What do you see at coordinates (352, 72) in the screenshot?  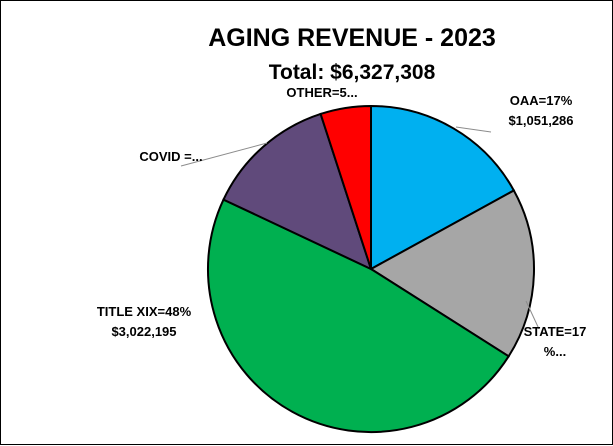 I see `chart-subtitle: Total: $6,327,308` at bounding box center [352, 72].